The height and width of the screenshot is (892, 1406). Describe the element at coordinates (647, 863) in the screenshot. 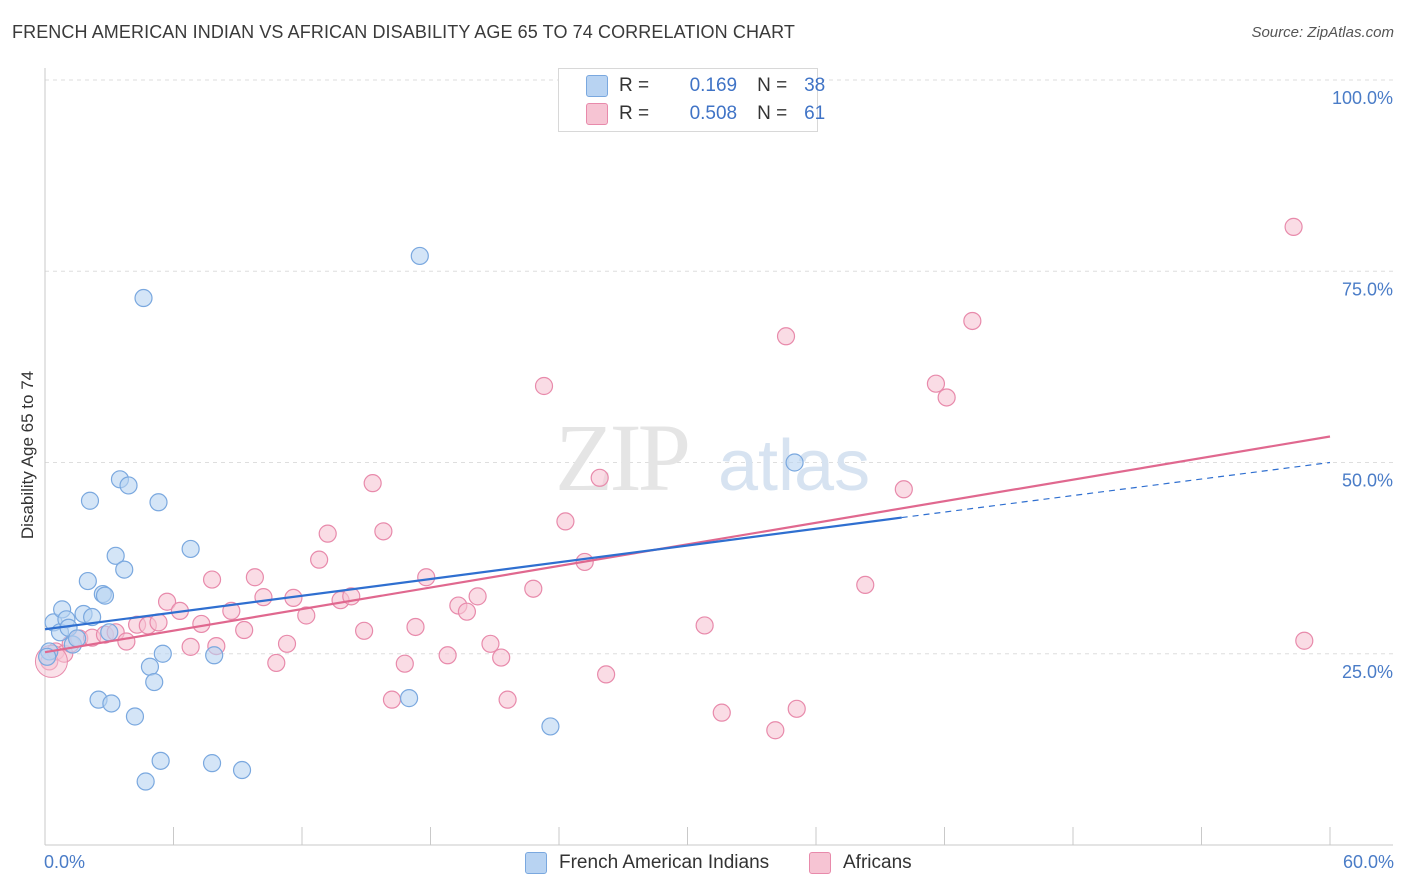

I see `legend-item-french-american-indians: French American Indians` at that location.